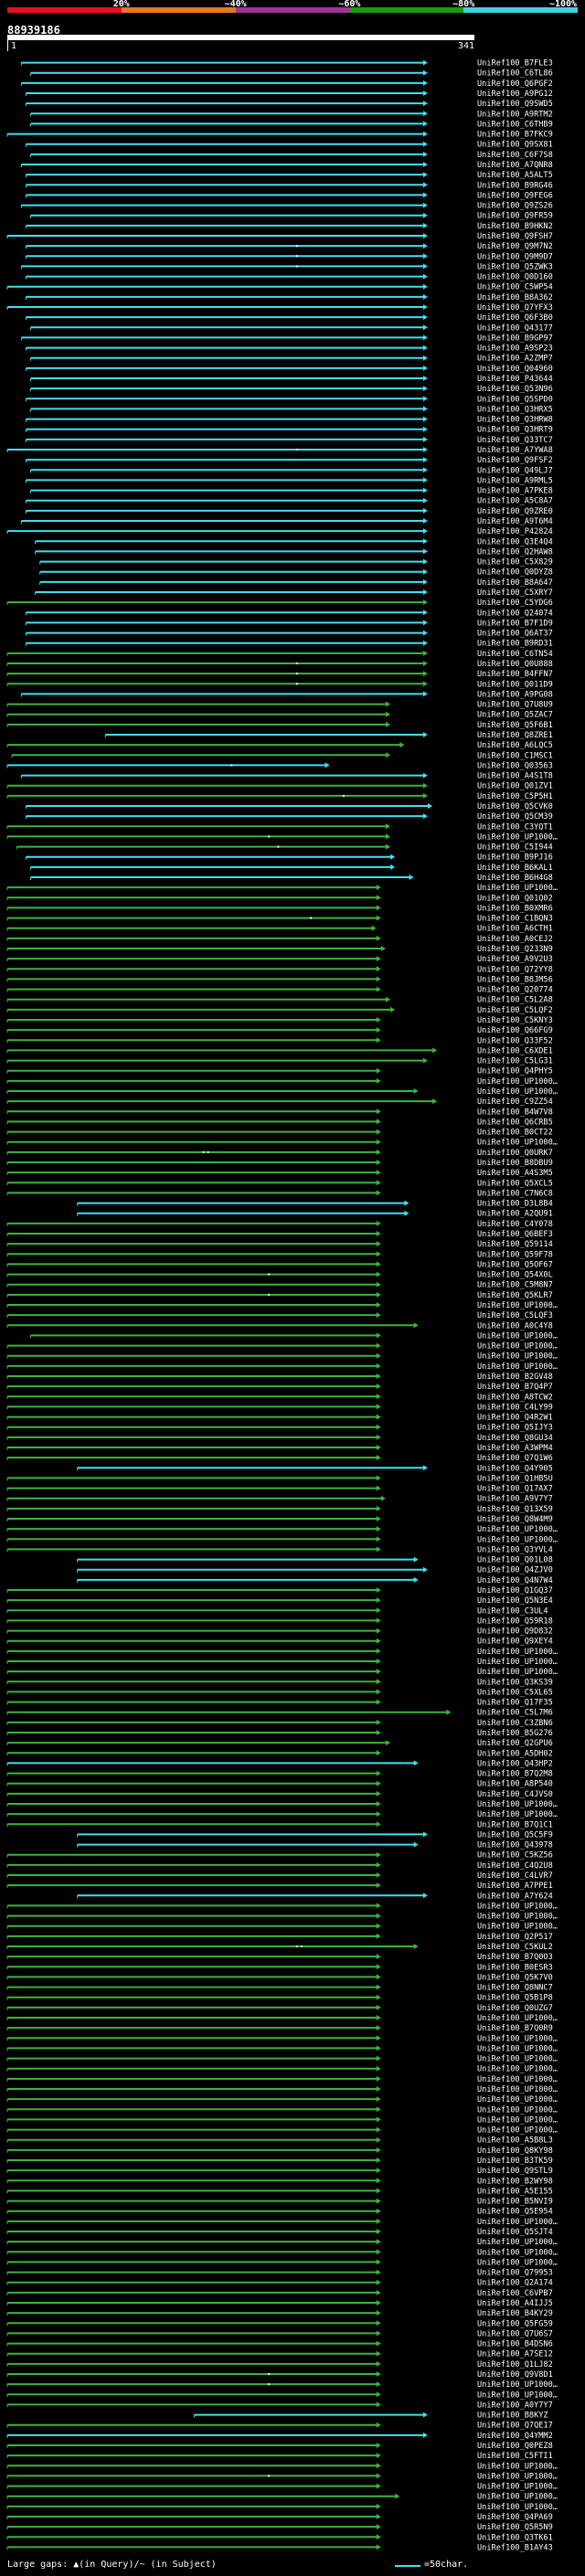 The height and width of the screenshot is (2576, 585). What do you see at coordinates (315, 1214) in the screenshot?
I see `hit-row: UniRef100_A2QU91` at bounding box center [315, 1214].